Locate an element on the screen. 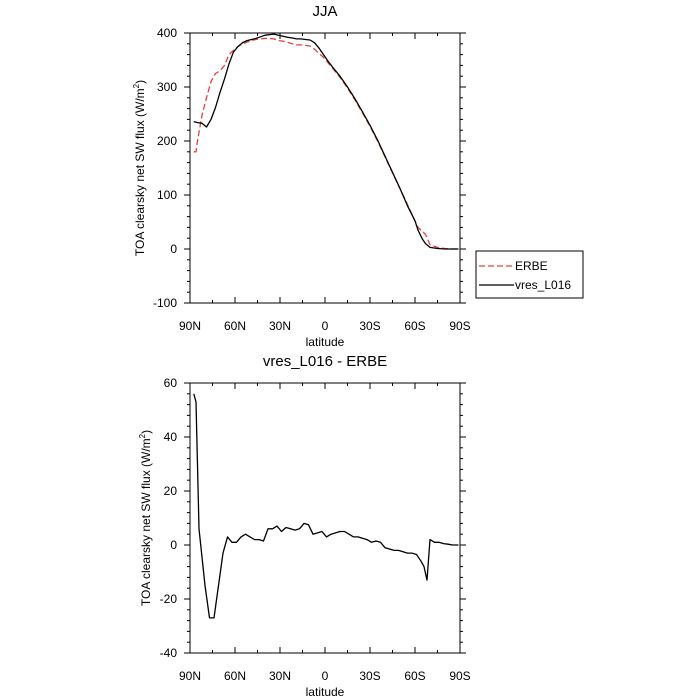 Image resolution: width=700 pixels, height=700 pixels. top-x-tick-label: 30N is located at coordinates (280, 326).